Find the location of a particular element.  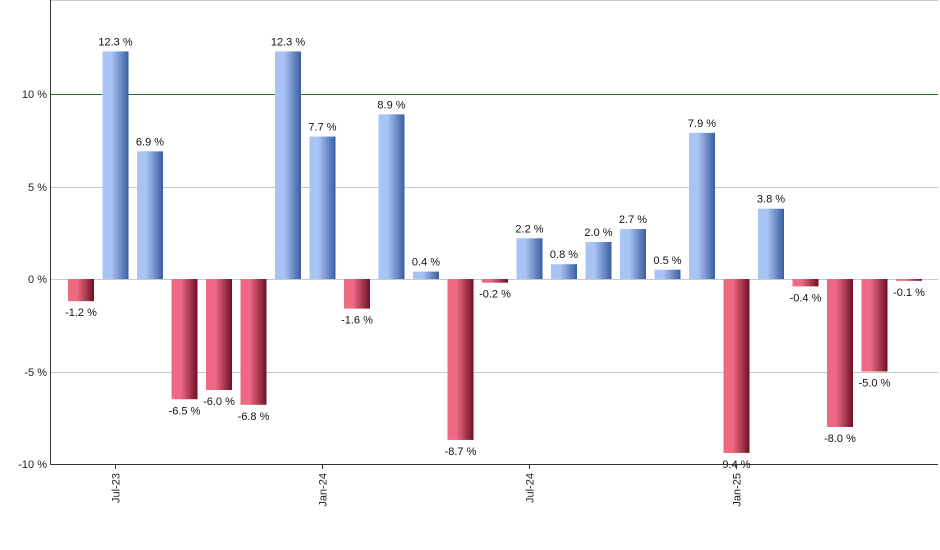

data-label: 0.4 % is located at coordinates (426, 263).